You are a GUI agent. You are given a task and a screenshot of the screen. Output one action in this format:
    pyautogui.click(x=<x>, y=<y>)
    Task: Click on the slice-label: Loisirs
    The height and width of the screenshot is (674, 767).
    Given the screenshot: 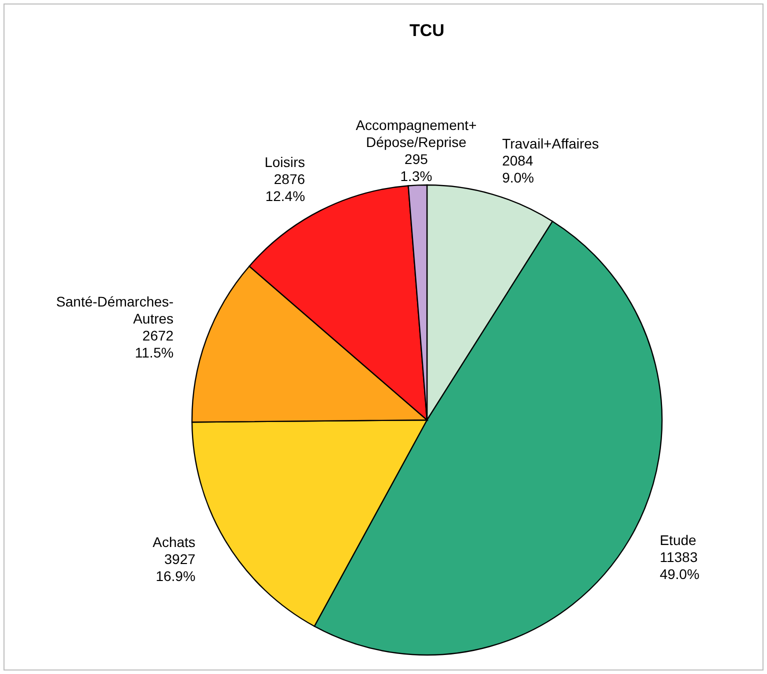 What is the action you would take?
    pyautogui.click(x=285, y=162)
    